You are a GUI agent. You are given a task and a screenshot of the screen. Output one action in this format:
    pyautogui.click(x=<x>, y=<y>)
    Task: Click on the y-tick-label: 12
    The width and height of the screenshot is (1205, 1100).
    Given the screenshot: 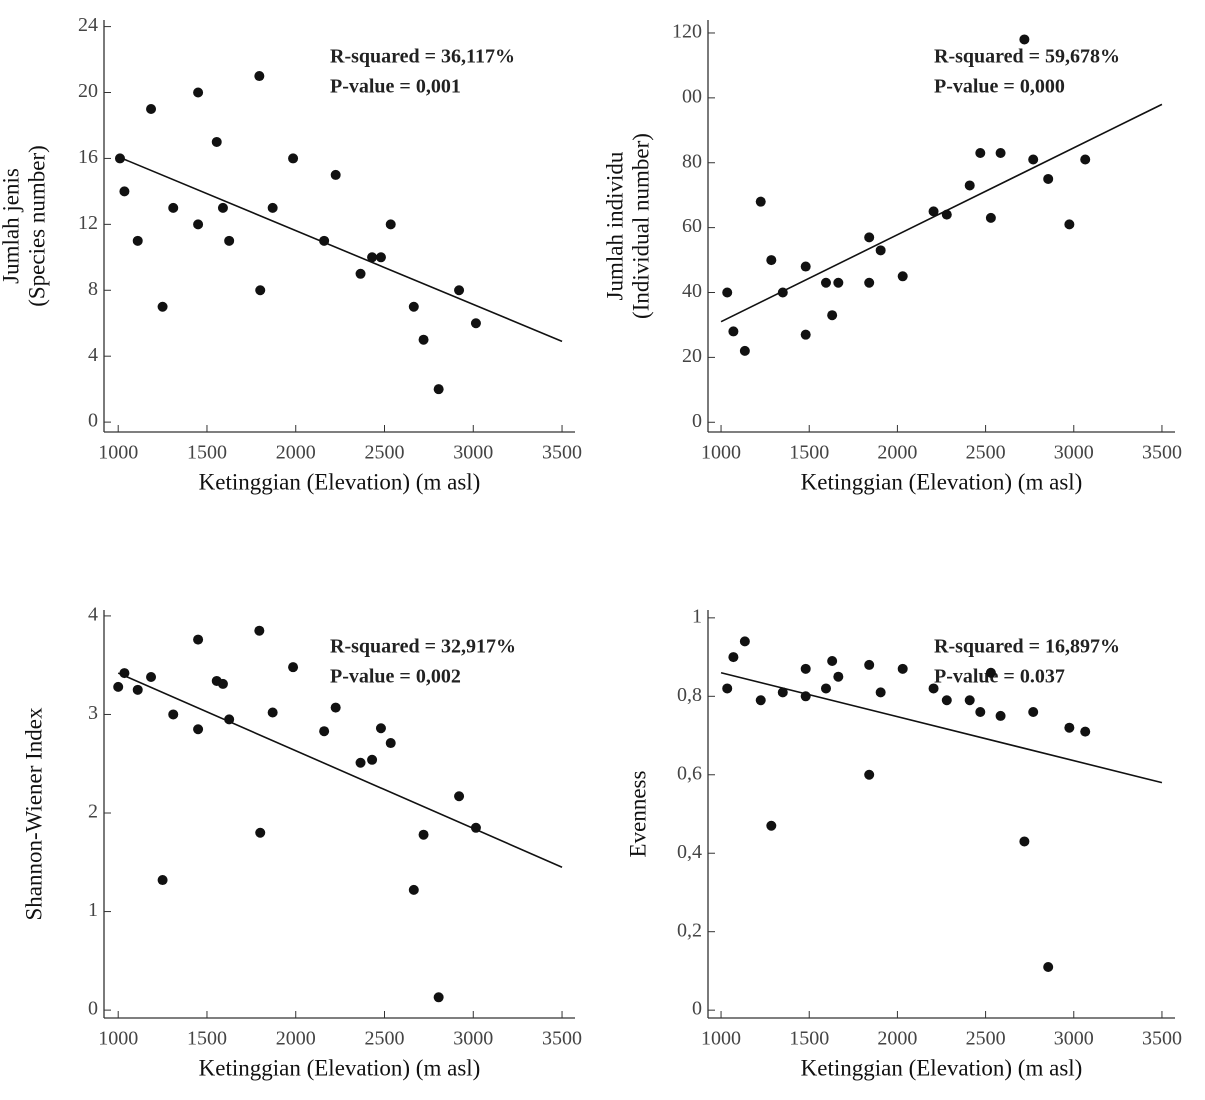 What is the action you would take?
    pyautogui.click(x=88, y=223)
    